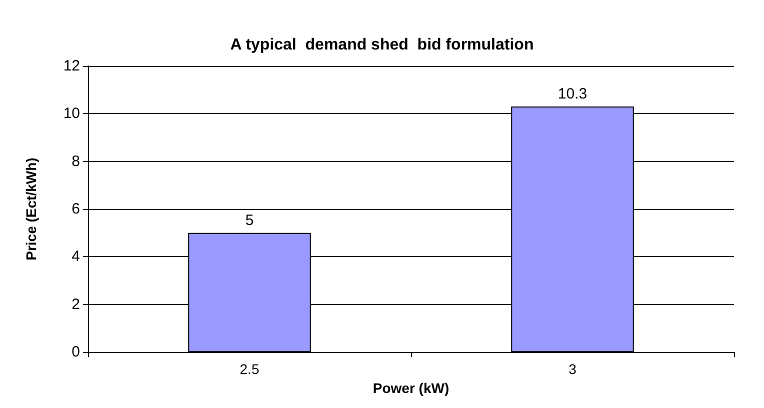 This screenshot has height=408, width=764. What do you see at coordinates (71, 66) in the screenshot?
I see `y-tick-label: 12` at bounding box center [71, 66].